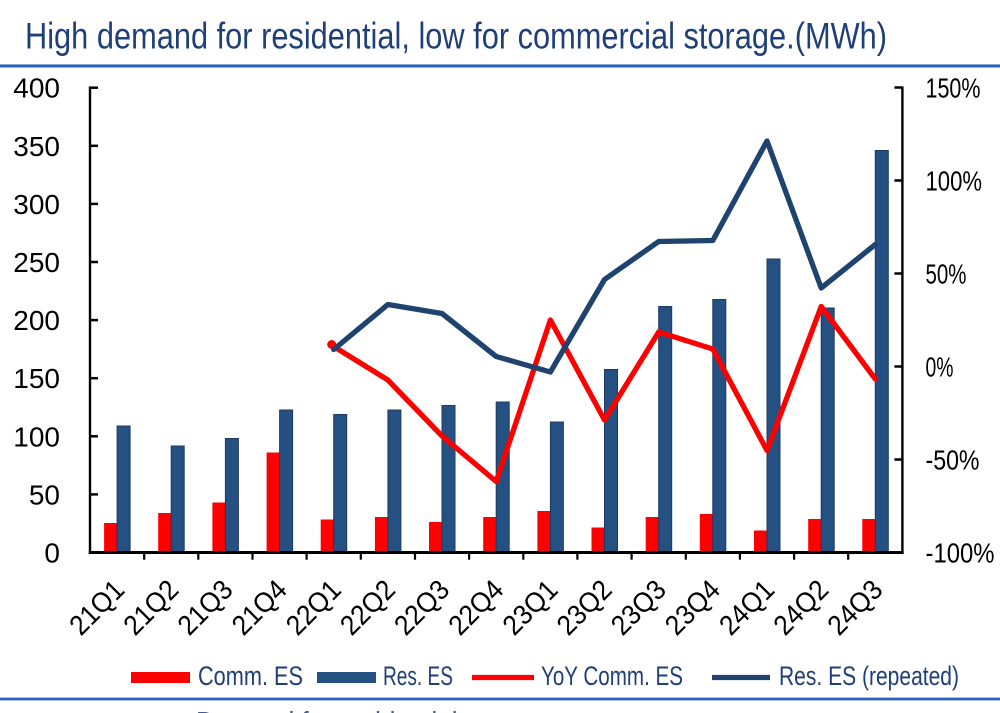 This screenshot has width=1000, height=713. I want to click on svg-text: YoY Comm. ES, so click(612, 676).